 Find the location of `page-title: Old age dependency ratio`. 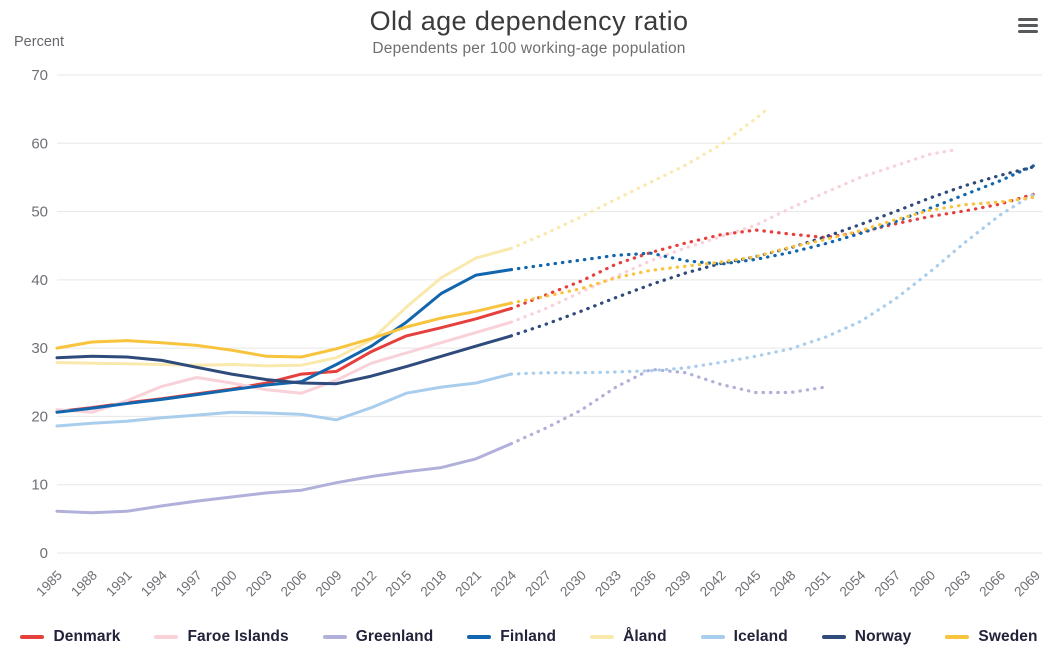

page-title: Old age dependency ratio is located at coordinates (529, 21).